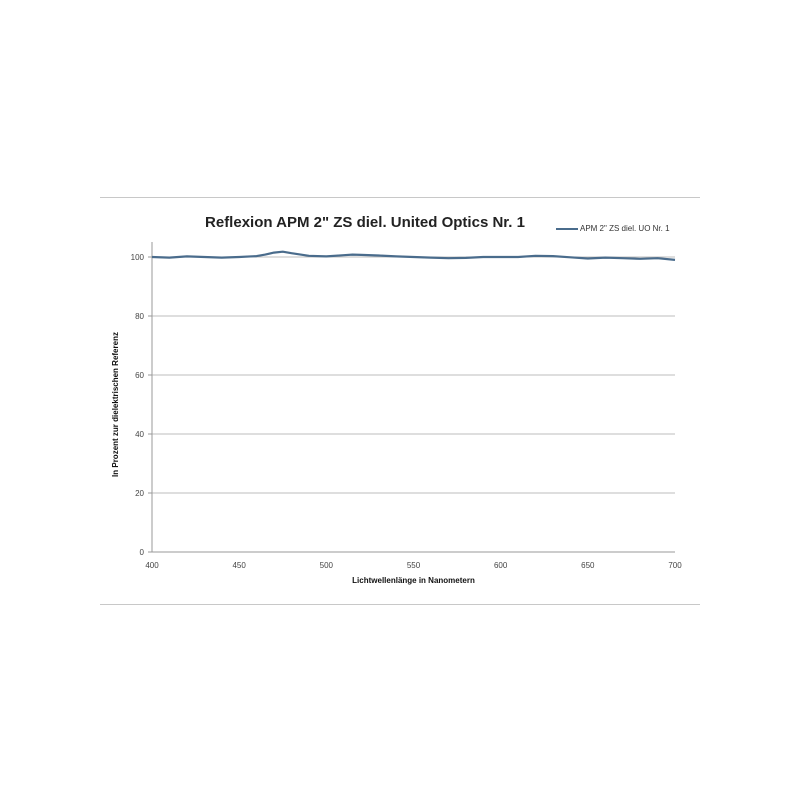  What do you see at coordinates (327, 565) in the screenshot?
I see `x-tick-label: 500` at bounding box center [327, 565].